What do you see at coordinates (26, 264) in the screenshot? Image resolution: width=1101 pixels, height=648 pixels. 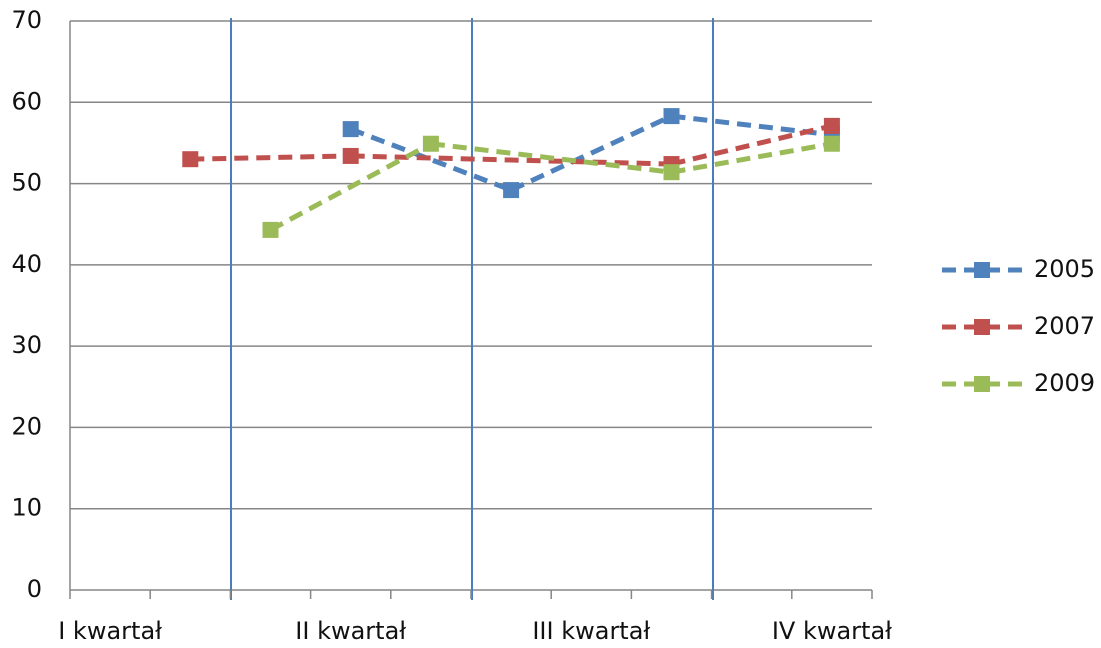 I see `y-tick-label: 40` at bounding box center [26, 264].